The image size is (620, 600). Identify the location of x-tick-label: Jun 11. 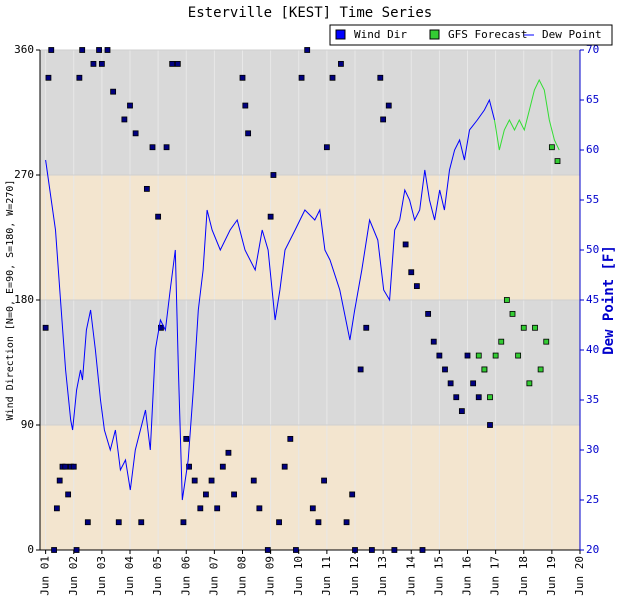
(326, 576).